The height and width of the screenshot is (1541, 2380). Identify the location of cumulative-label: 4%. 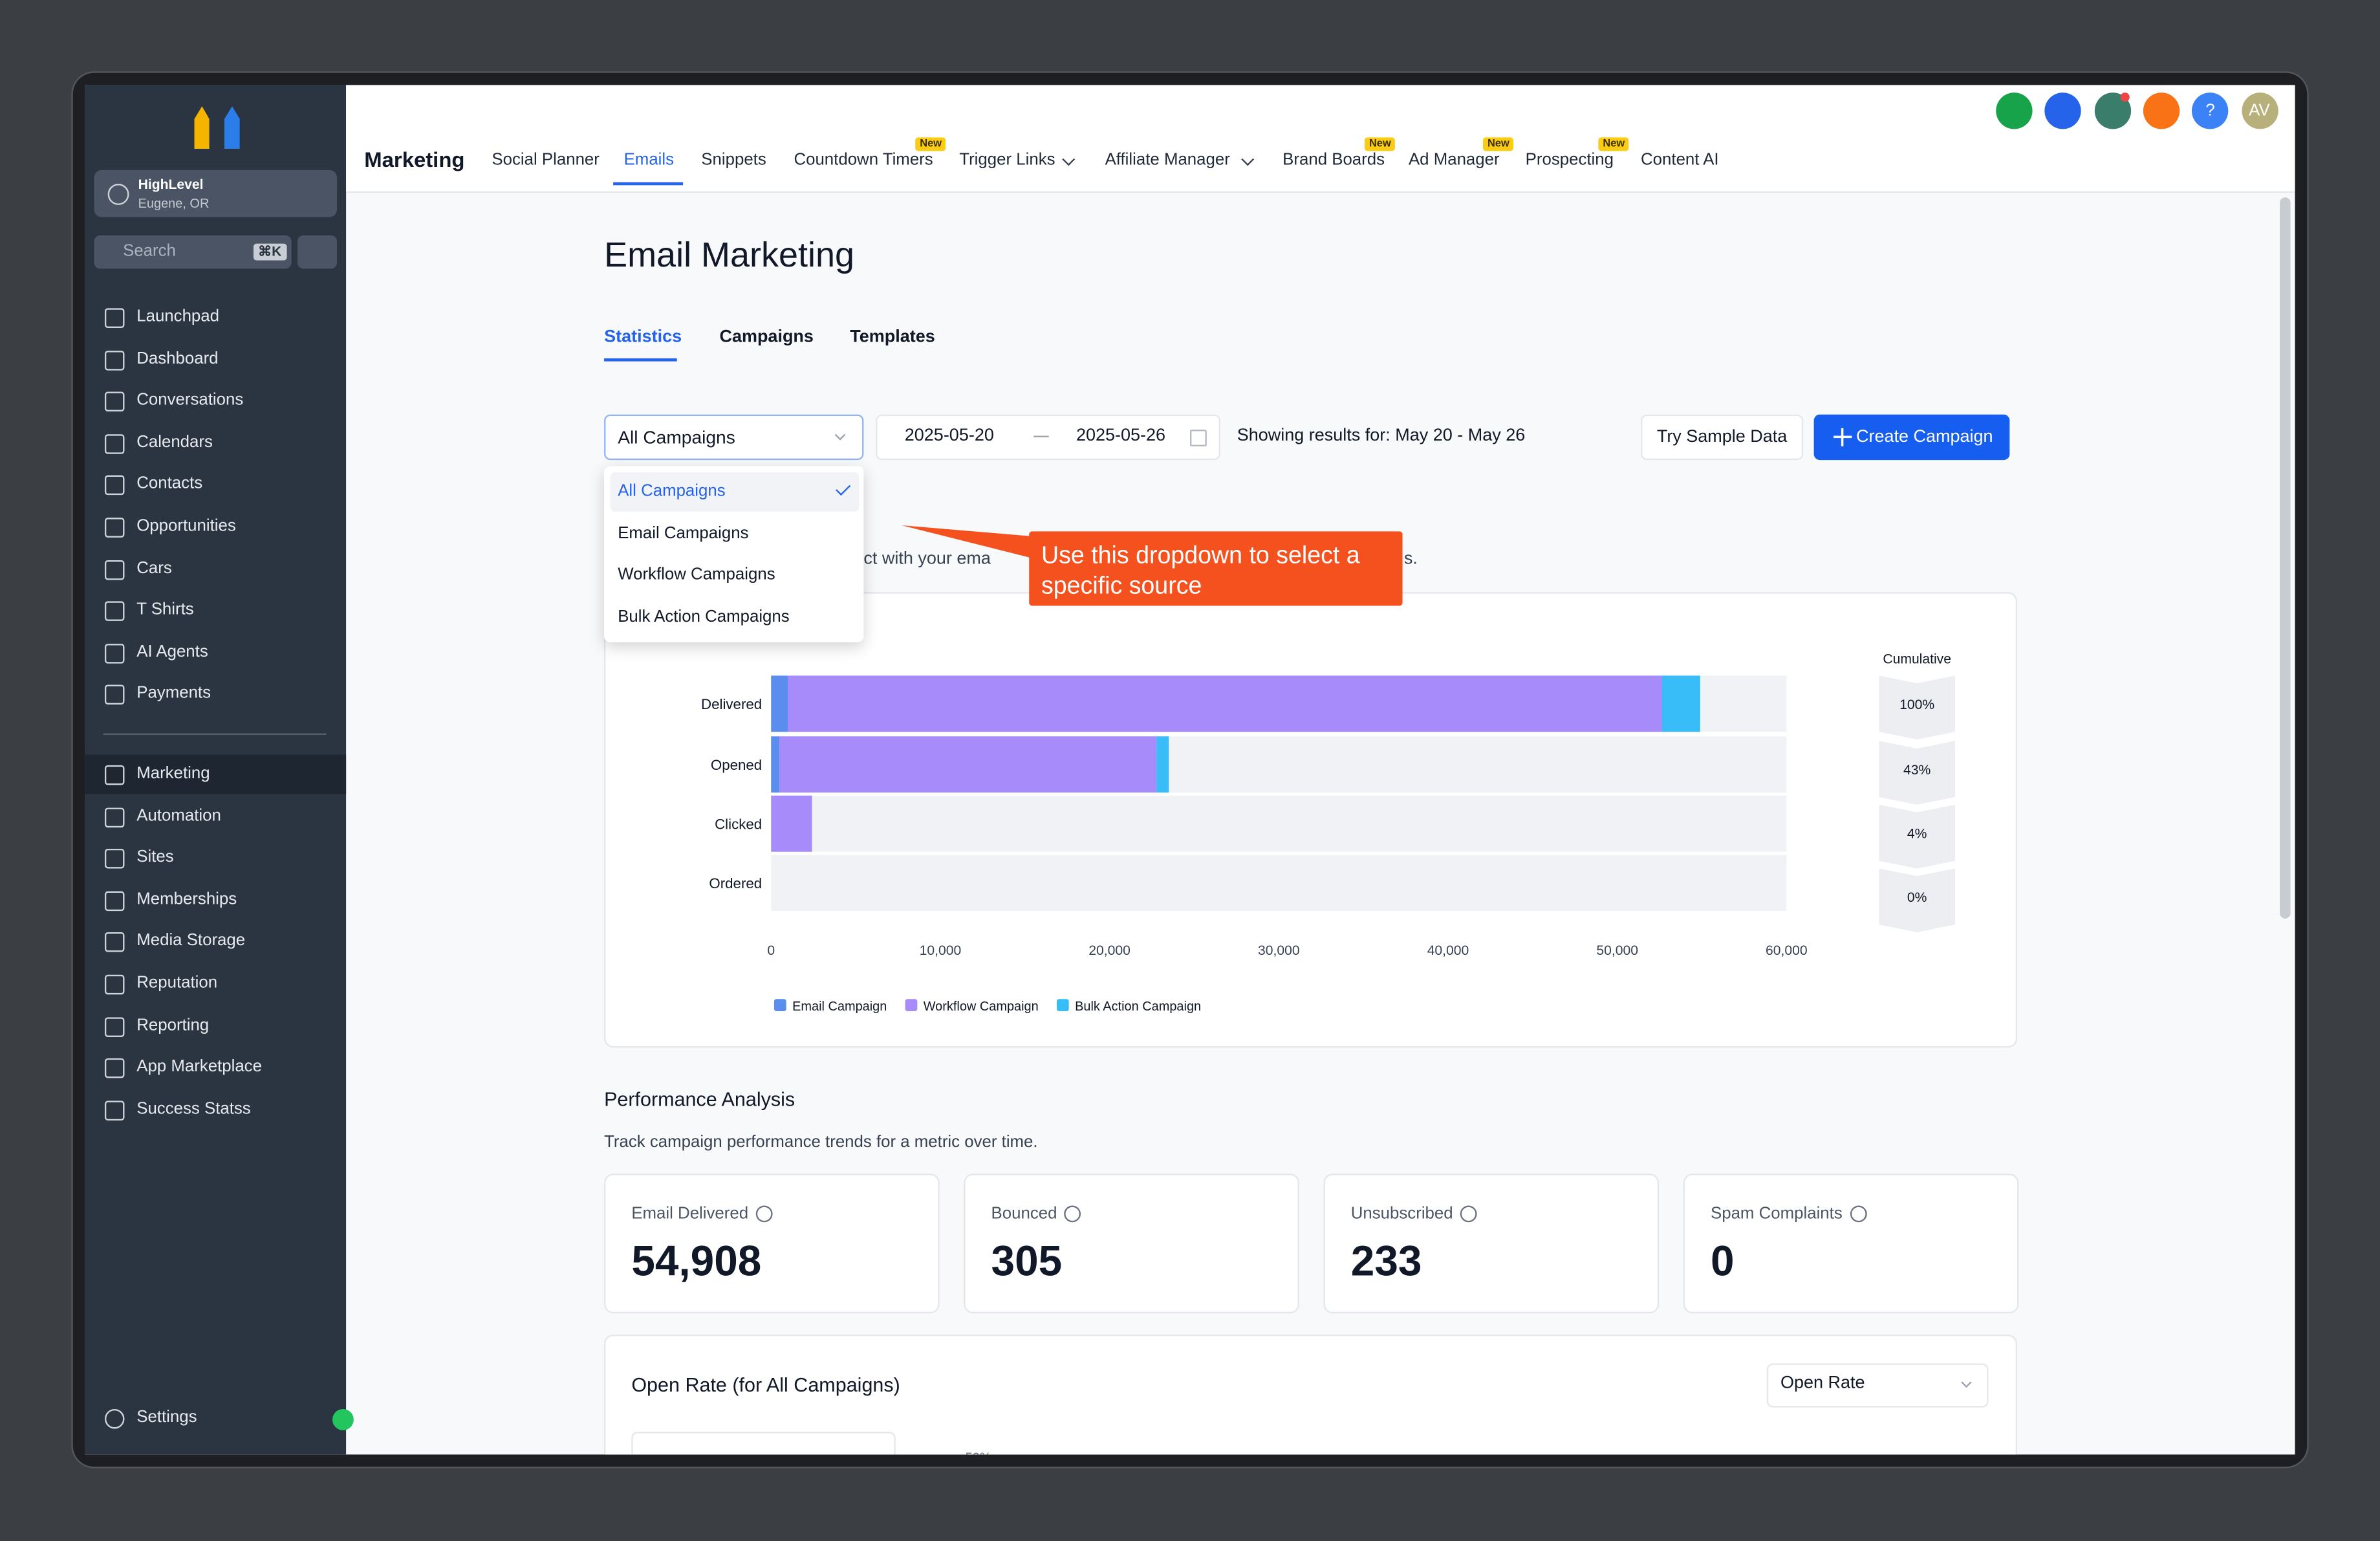
(1917, 834).